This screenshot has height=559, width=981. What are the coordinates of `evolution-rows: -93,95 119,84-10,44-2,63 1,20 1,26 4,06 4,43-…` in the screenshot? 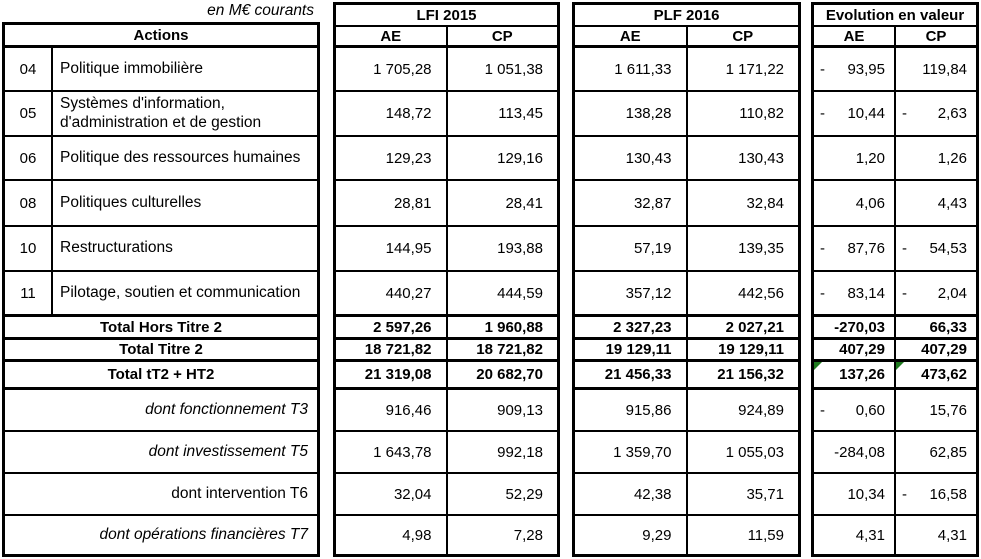 It's located at (895, 301).